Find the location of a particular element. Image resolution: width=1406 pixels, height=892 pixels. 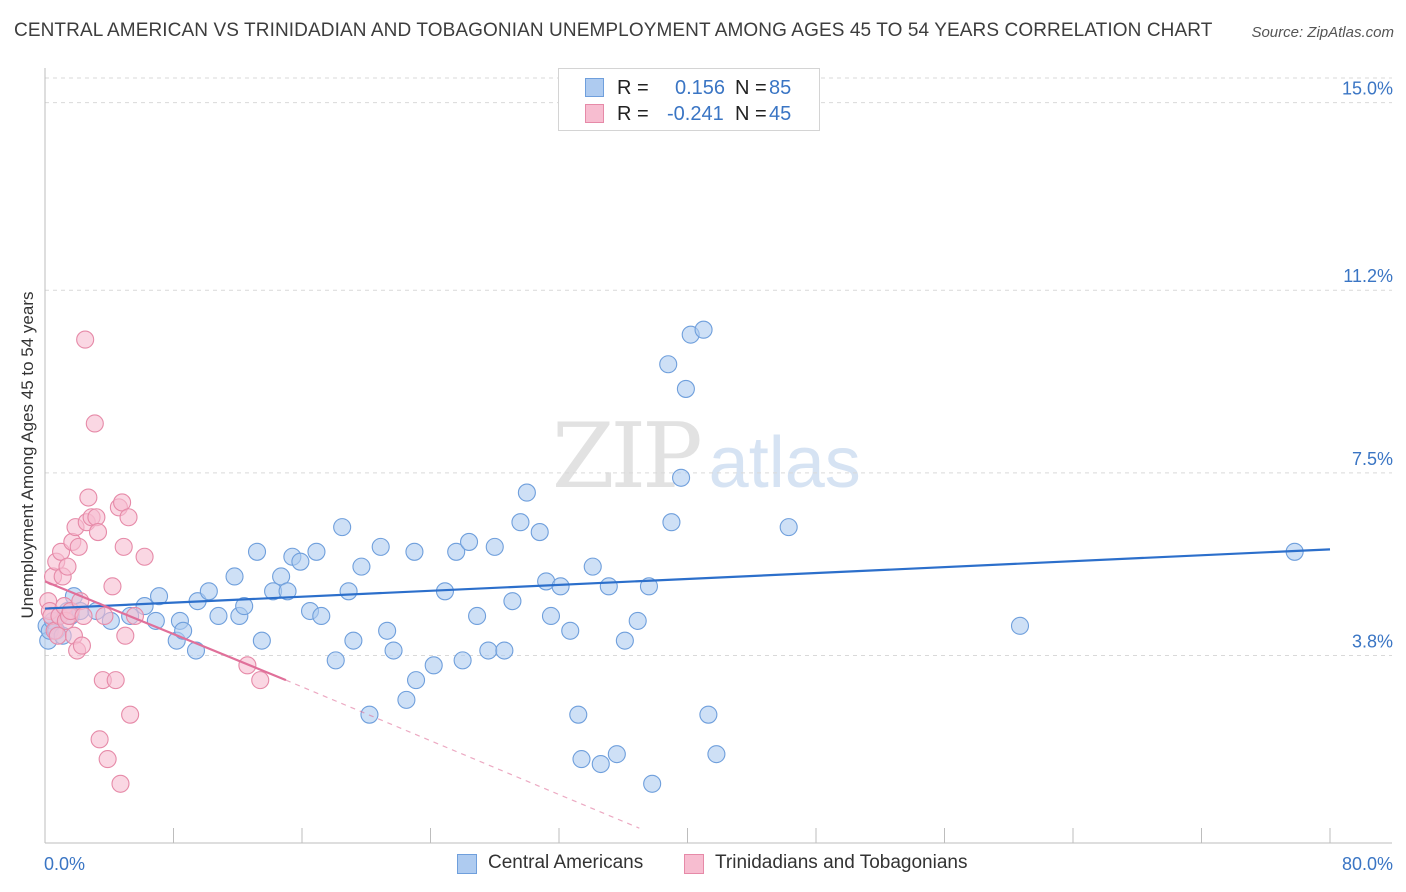

bottom-legend-label: Trinidadians and Tobagonians is located at coordinates (841, 862).